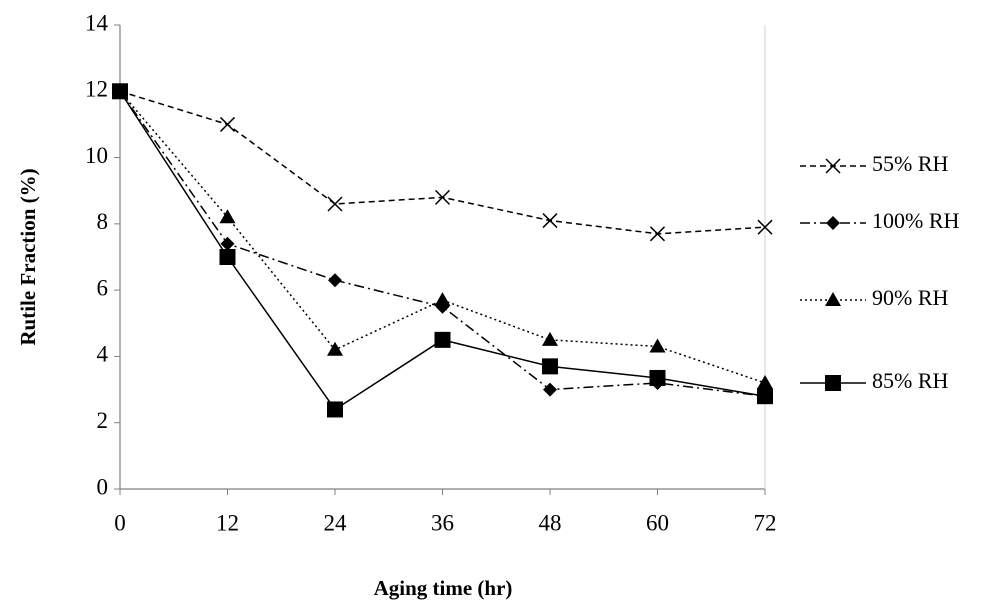 This screenshot has width=1001, height=604. Describe the element at coordinates (227, 522) in the screenshot. I see `x-tick-label: 12` at that location.